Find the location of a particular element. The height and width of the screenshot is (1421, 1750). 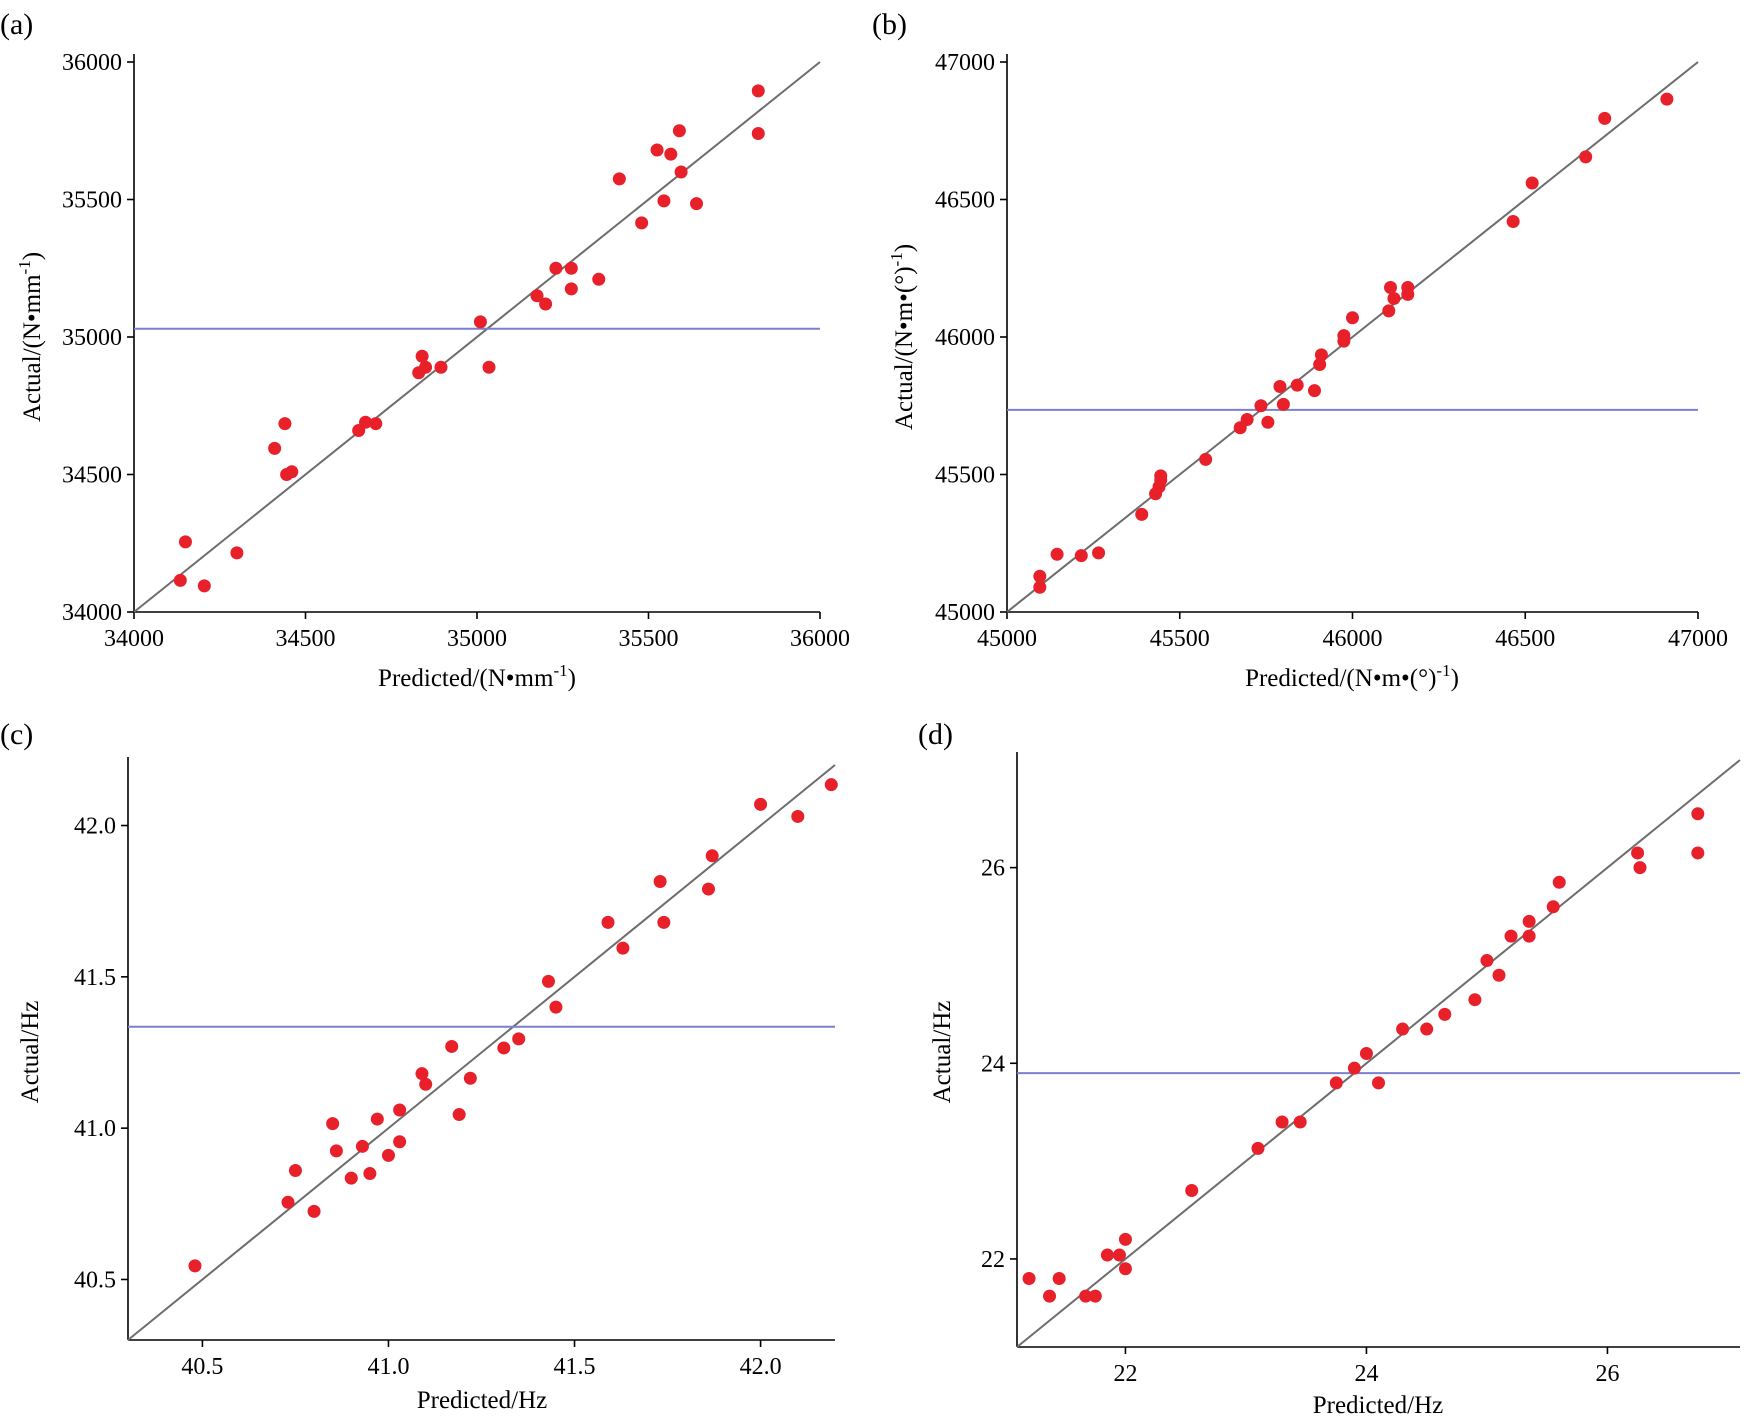

panel-a-y-tick-label: 34000 is located at coordinates (92, 613).